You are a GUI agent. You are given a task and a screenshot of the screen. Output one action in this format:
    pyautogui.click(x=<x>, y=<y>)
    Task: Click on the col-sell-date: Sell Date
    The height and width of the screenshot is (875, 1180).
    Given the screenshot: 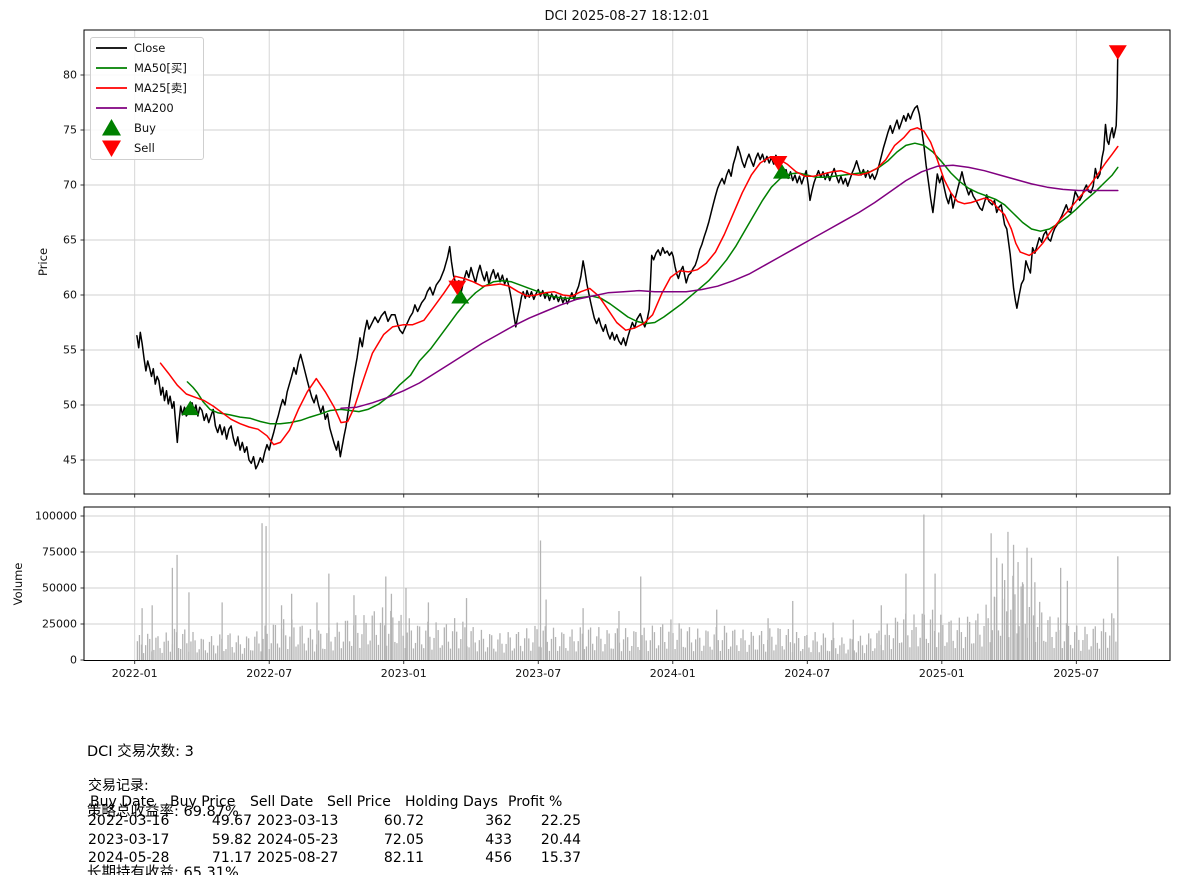 What is the action you would take?
    pyautogui.click(x=282, y=802)
    